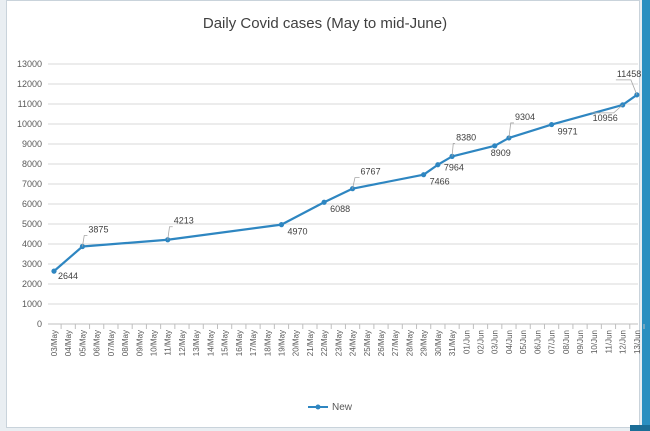  Describe the element at coordinates (82, 343) in the screenshot. I see `x-tick-label: 05/May` at that location.